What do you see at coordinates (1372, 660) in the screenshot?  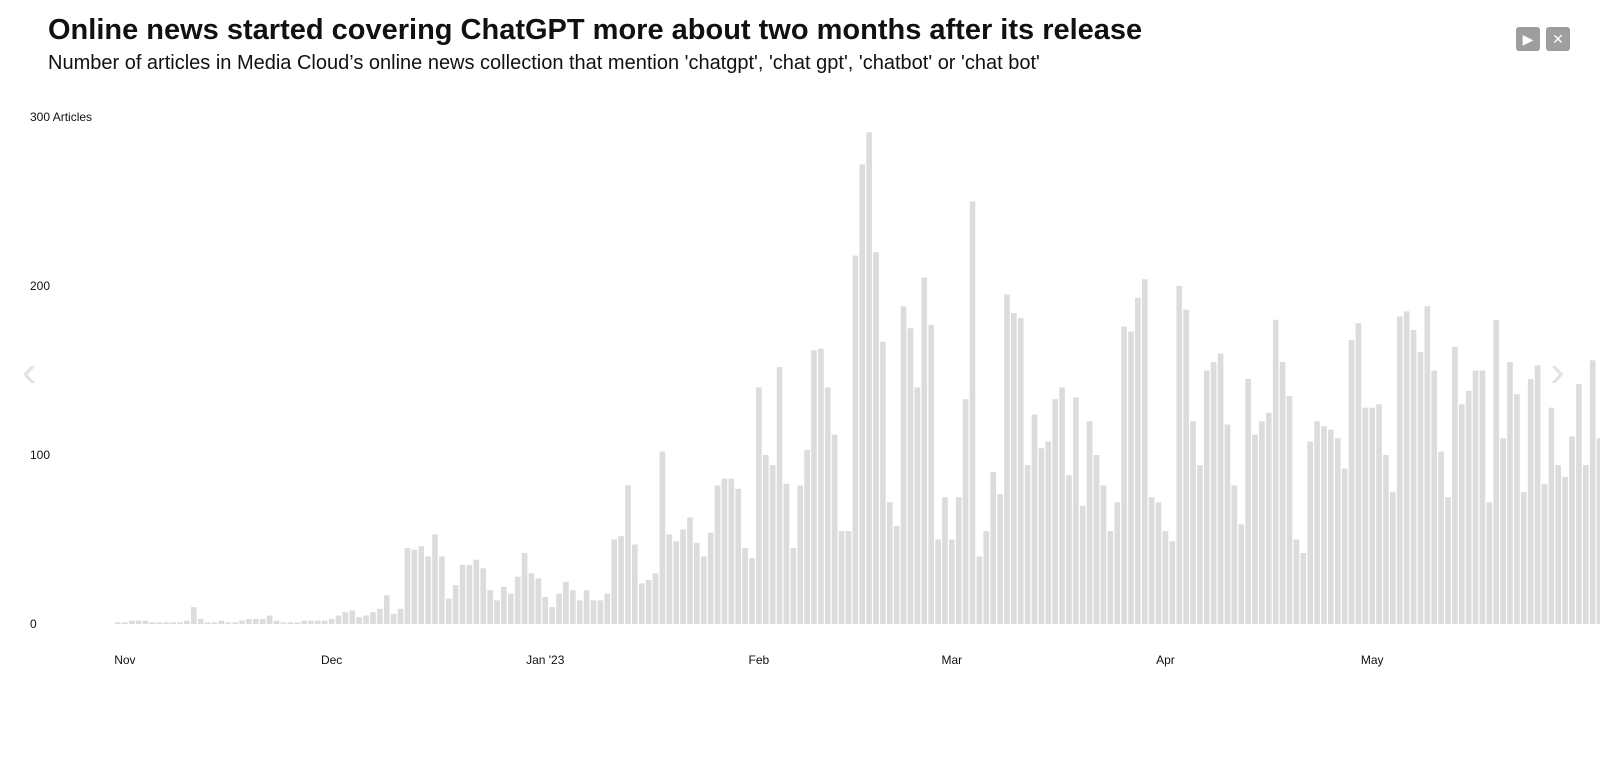 I see `x-tick-label: May` at bounding box center [1372, 660].